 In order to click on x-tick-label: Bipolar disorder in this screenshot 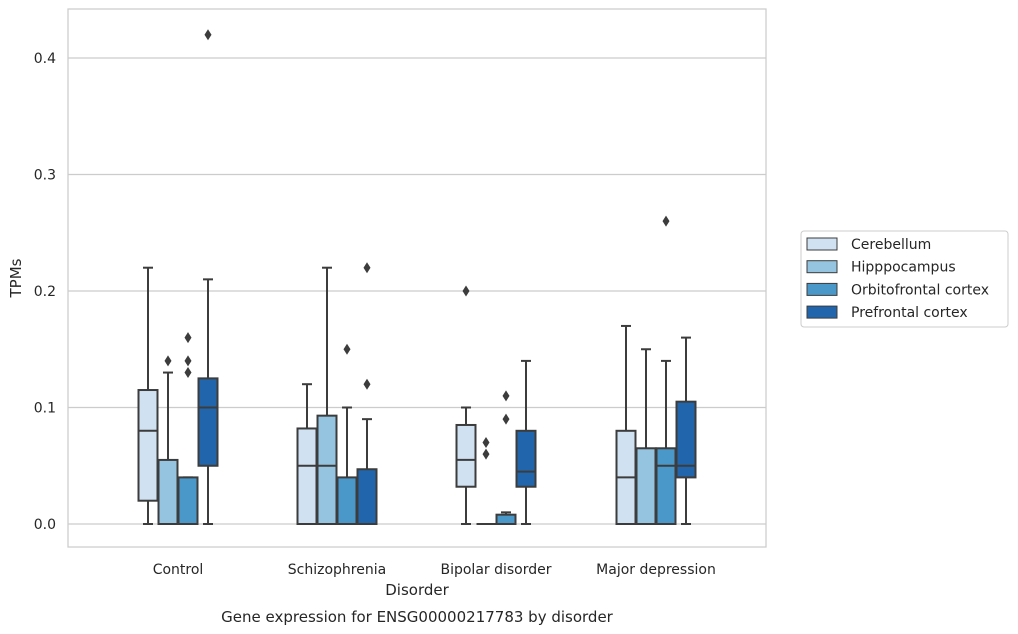, I will do `click(495, 570)`.